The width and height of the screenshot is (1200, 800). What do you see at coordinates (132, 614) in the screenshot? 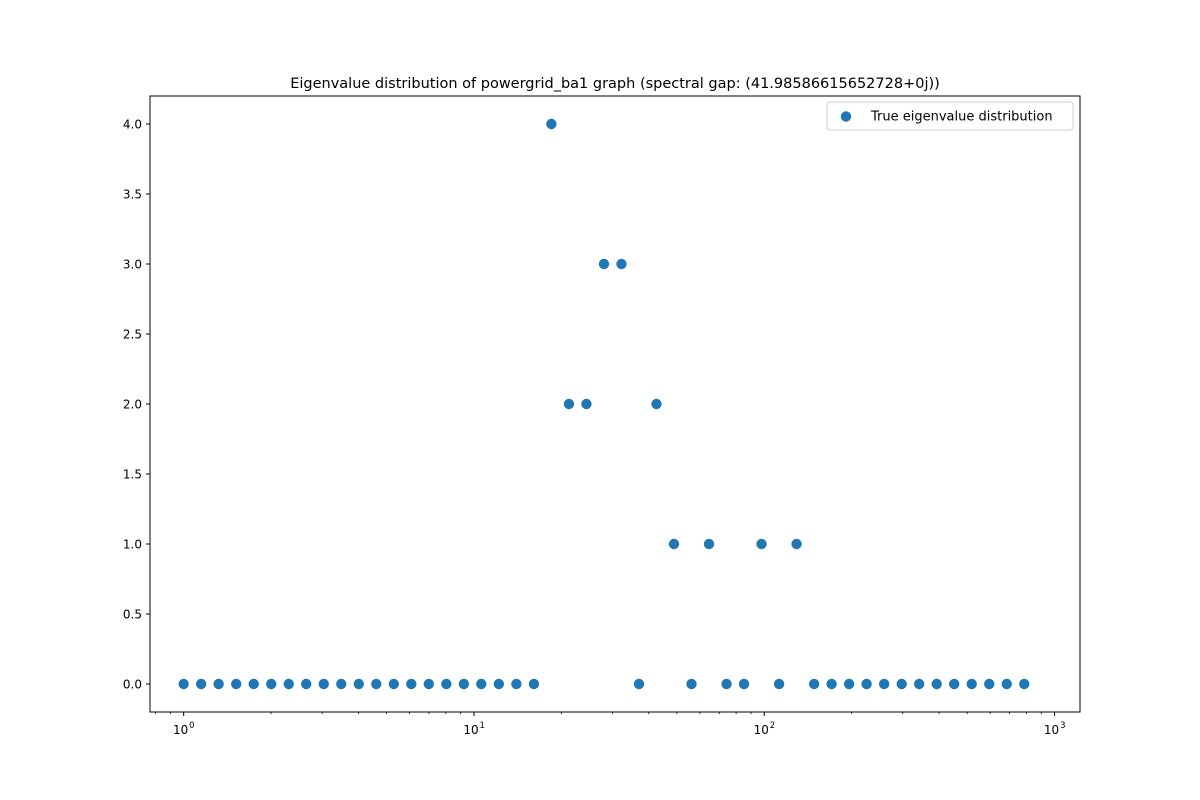
I see `y-tick-label: 0.5` at bounding box center [132, 614].